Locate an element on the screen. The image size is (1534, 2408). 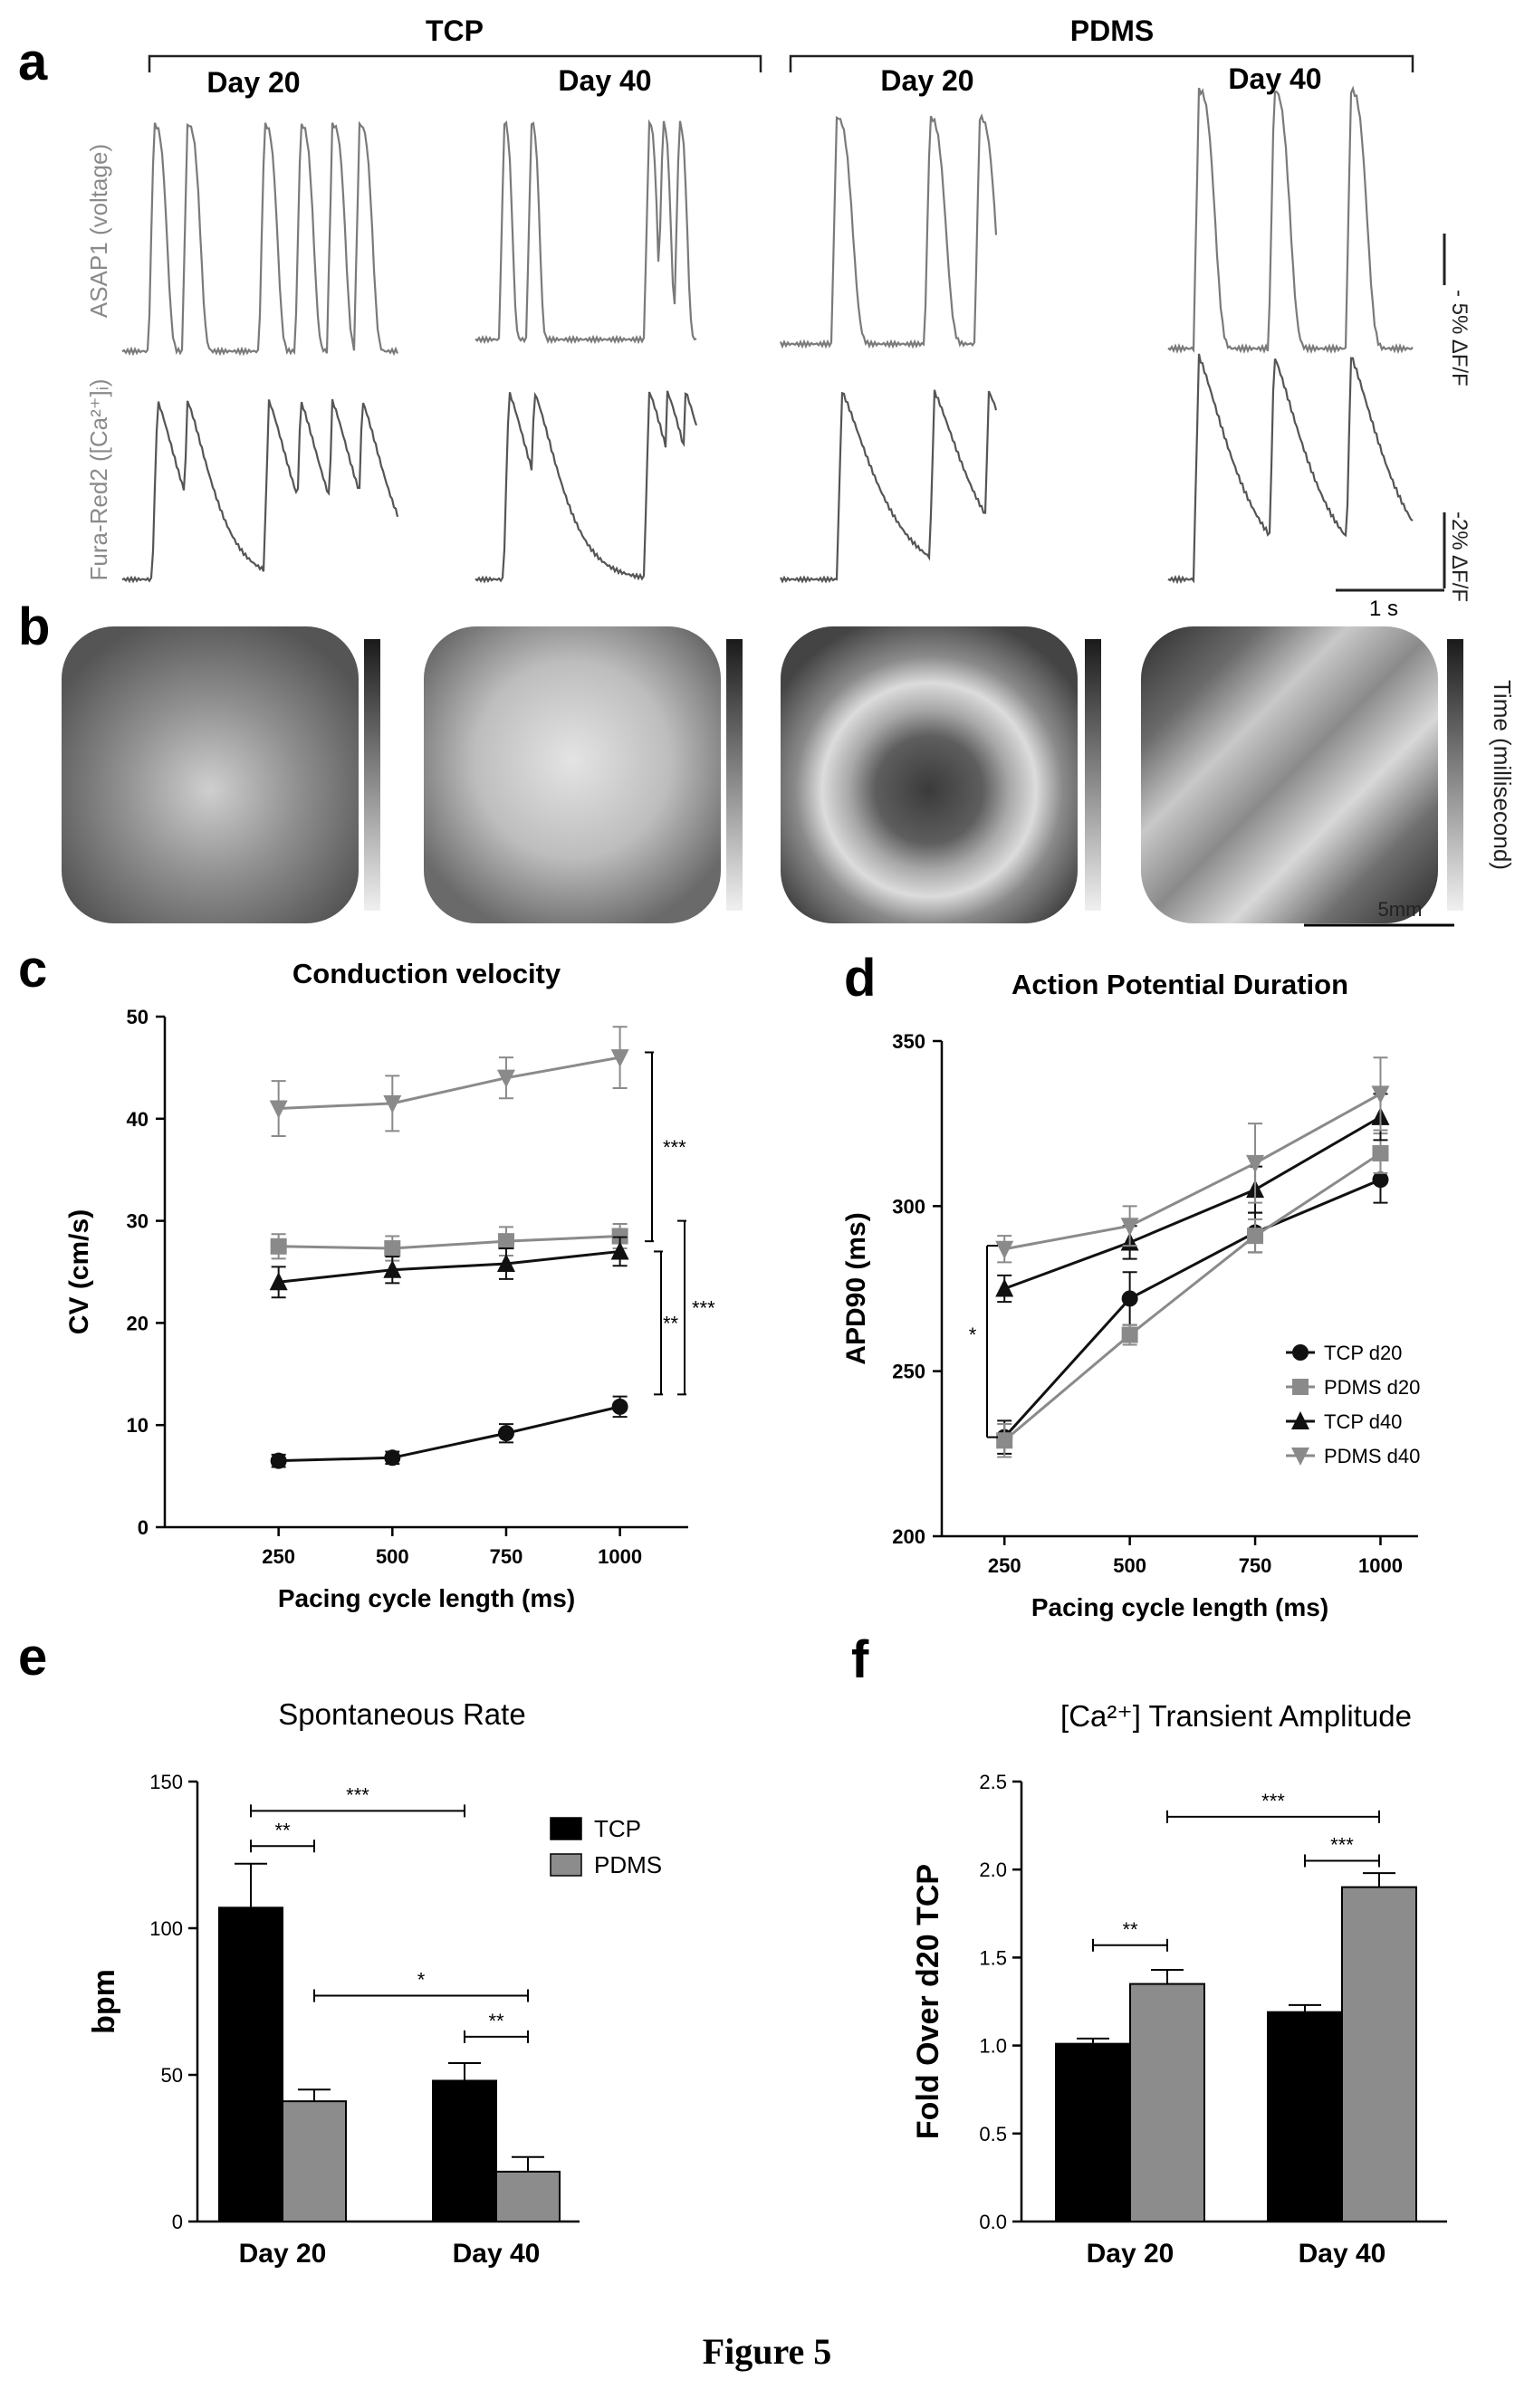
y-axis-label: Fold Over d20 TCP is located at coordinates (928, 2001).